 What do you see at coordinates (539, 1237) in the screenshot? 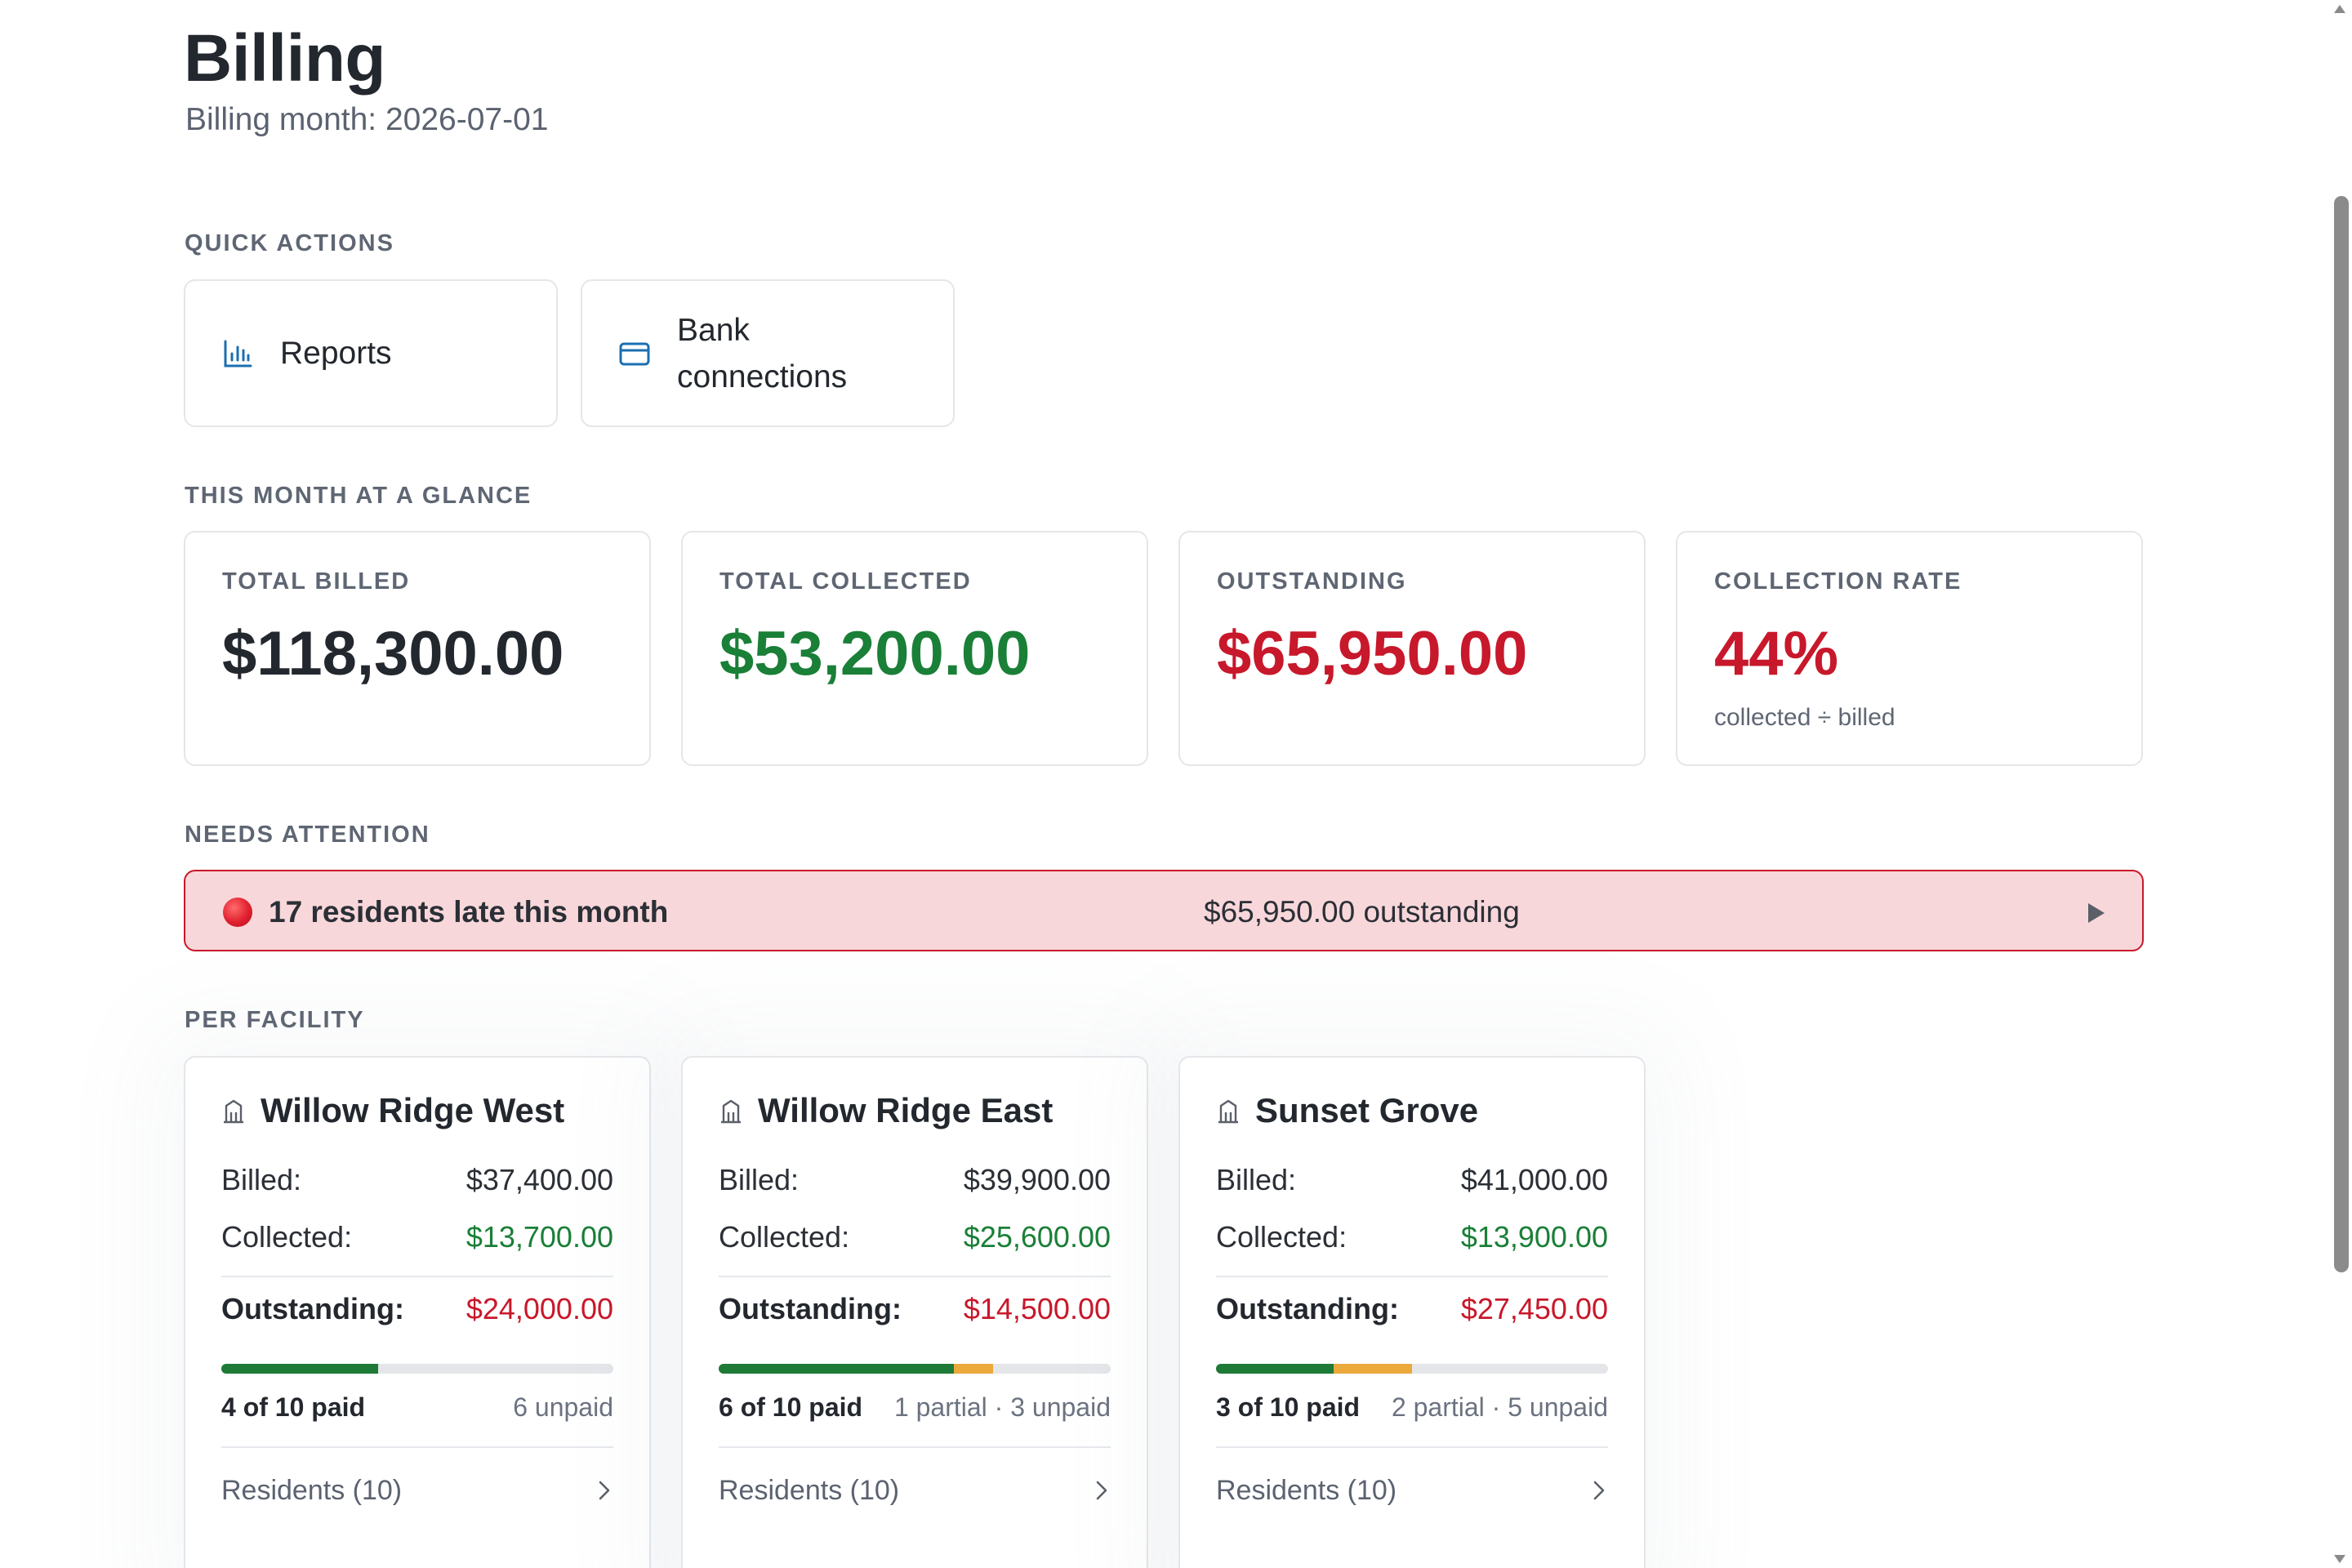
I see `collected-value: $13,700.00` at bounding box center [539, 1237].